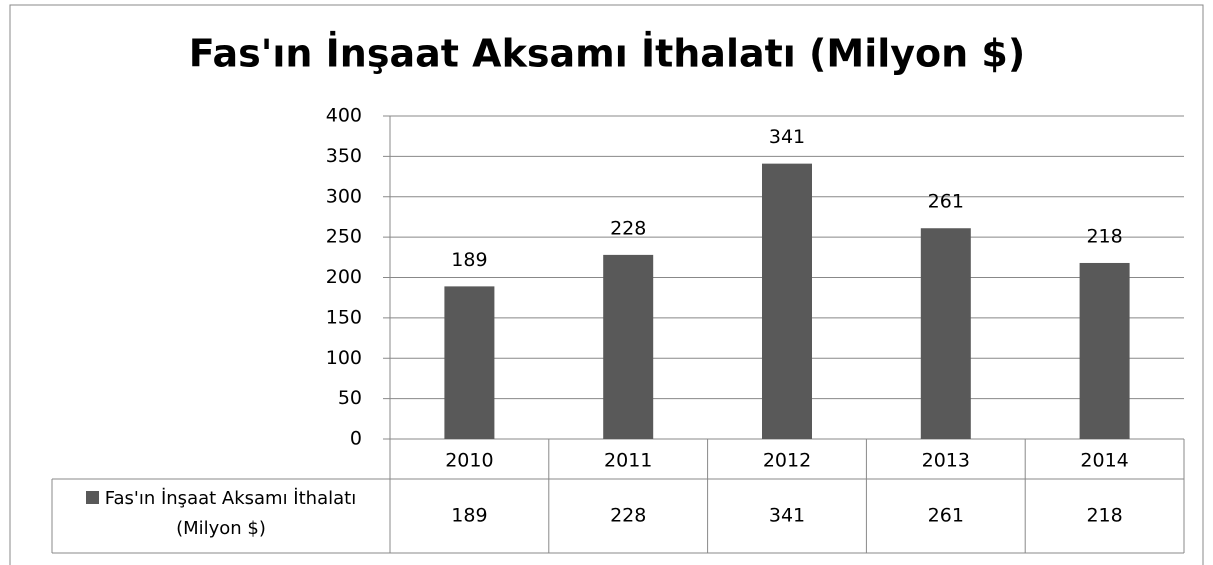 This screenshot has width=1213, height=565. I want to click on table-value: 261, so click(946, 516).